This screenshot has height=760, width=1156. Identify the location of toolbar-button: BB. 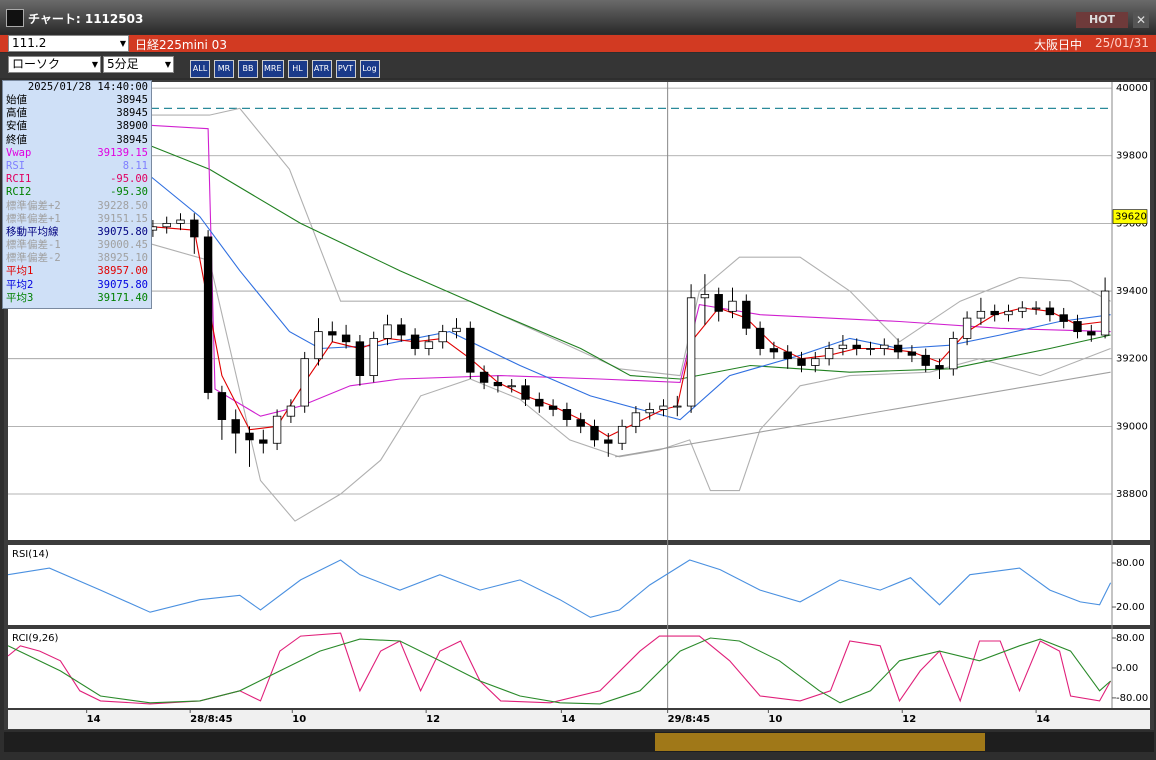
(248, 69).